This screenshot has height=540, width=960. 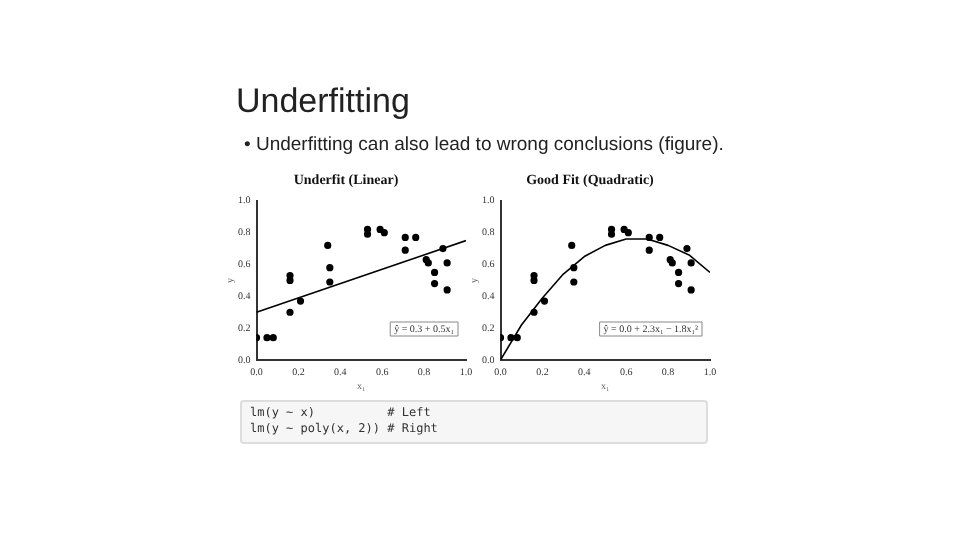 What do you see at coordinates (484, 145) in the screenshot?
I see `text: • Underfitting can also lead to wrong conclusions (figure).` at bounding box center [484, 145].